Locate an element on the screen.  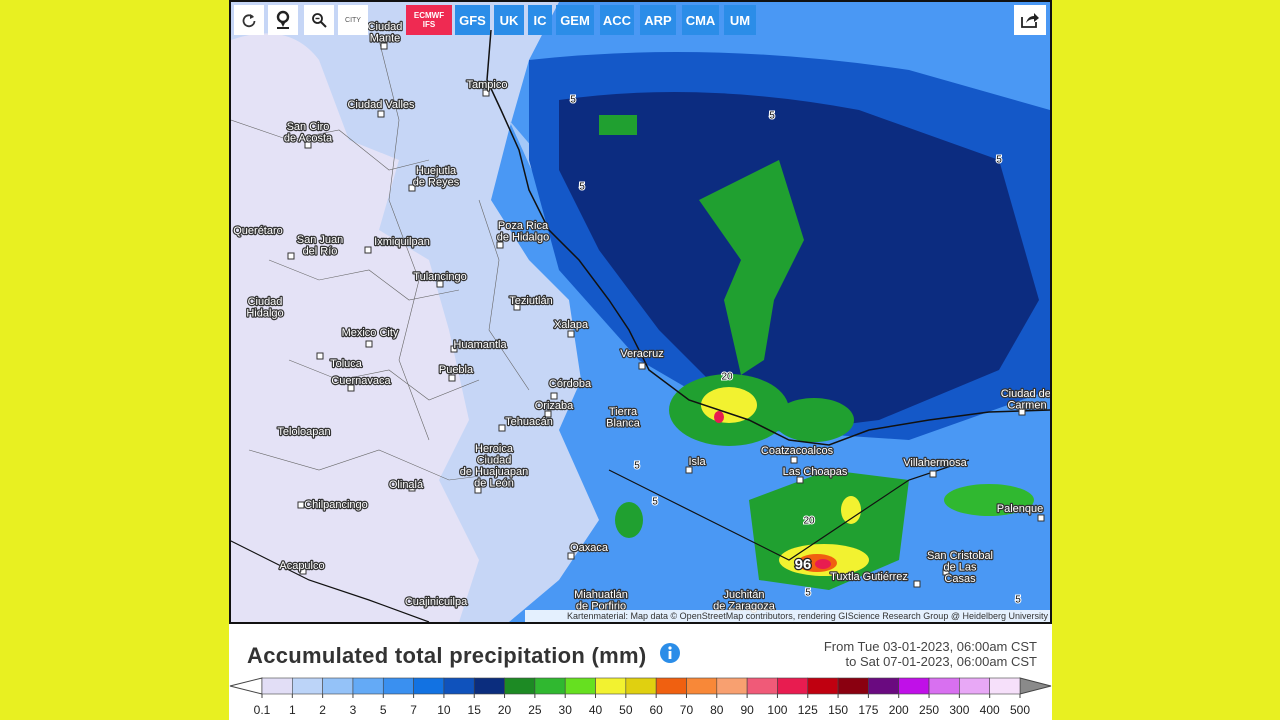
city-label: Córdoba is located at coordinates (570, 384).